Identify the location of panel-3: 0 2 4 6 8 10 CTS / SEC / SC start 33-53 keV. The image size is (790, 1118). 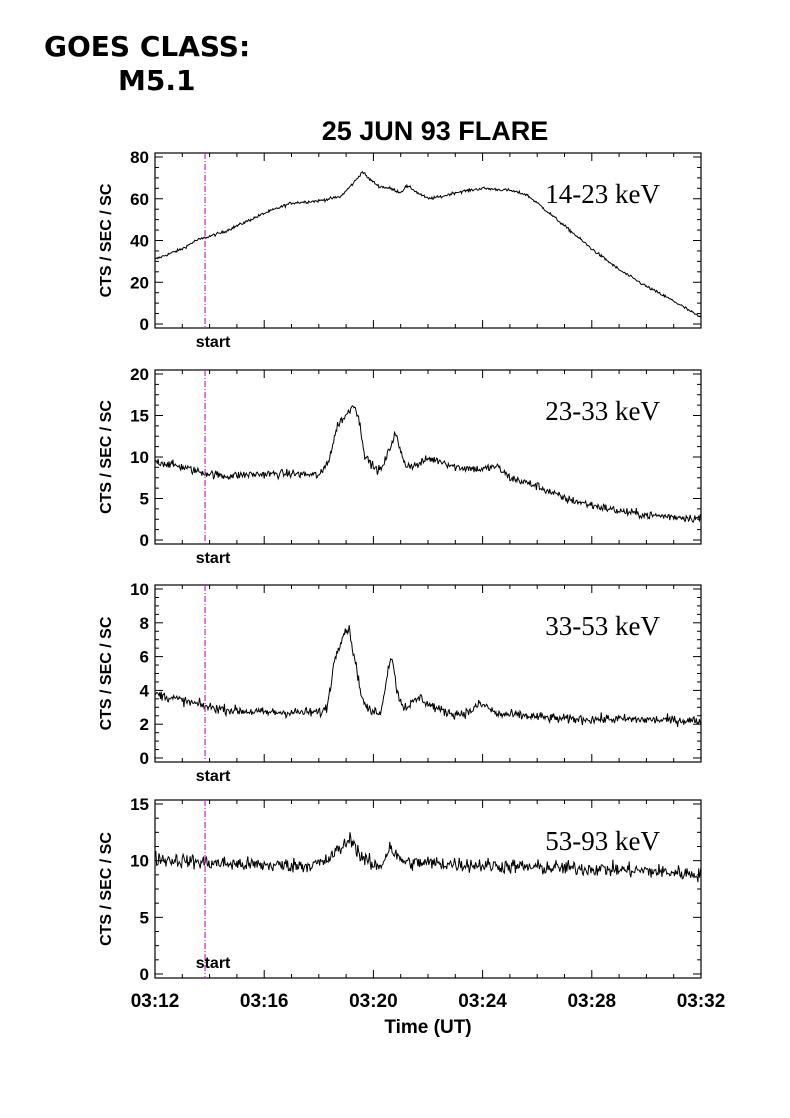
(400, 682).